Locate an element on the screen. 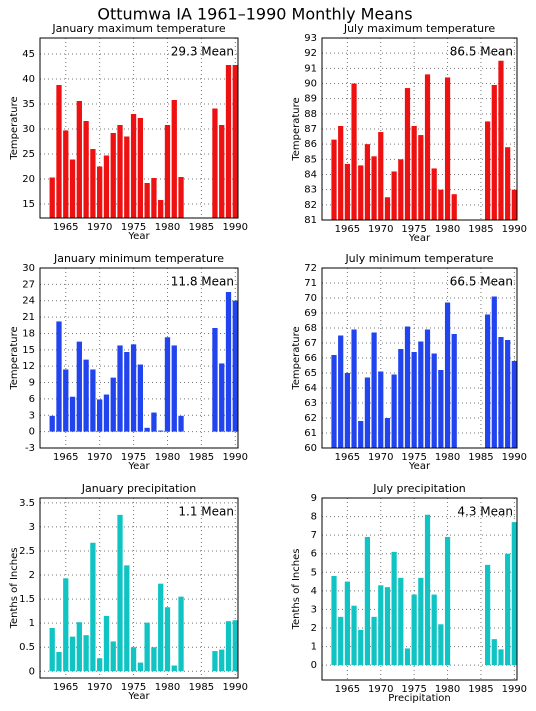 The image size is (536, 711). y-tick-label: 81 is located at coordinates (310, 220).